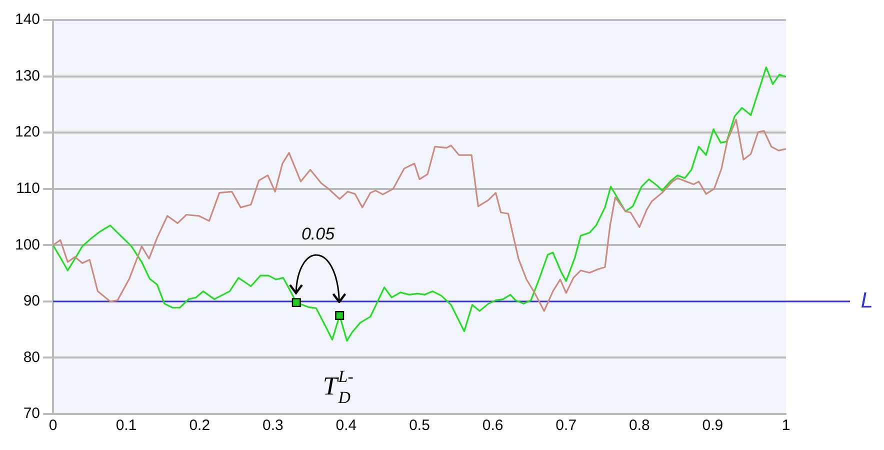 The image size is (884, 450). Describe the element at coordinates (566, 425) in the screenshot. I see `x-tick-label: 0.7` at that location.